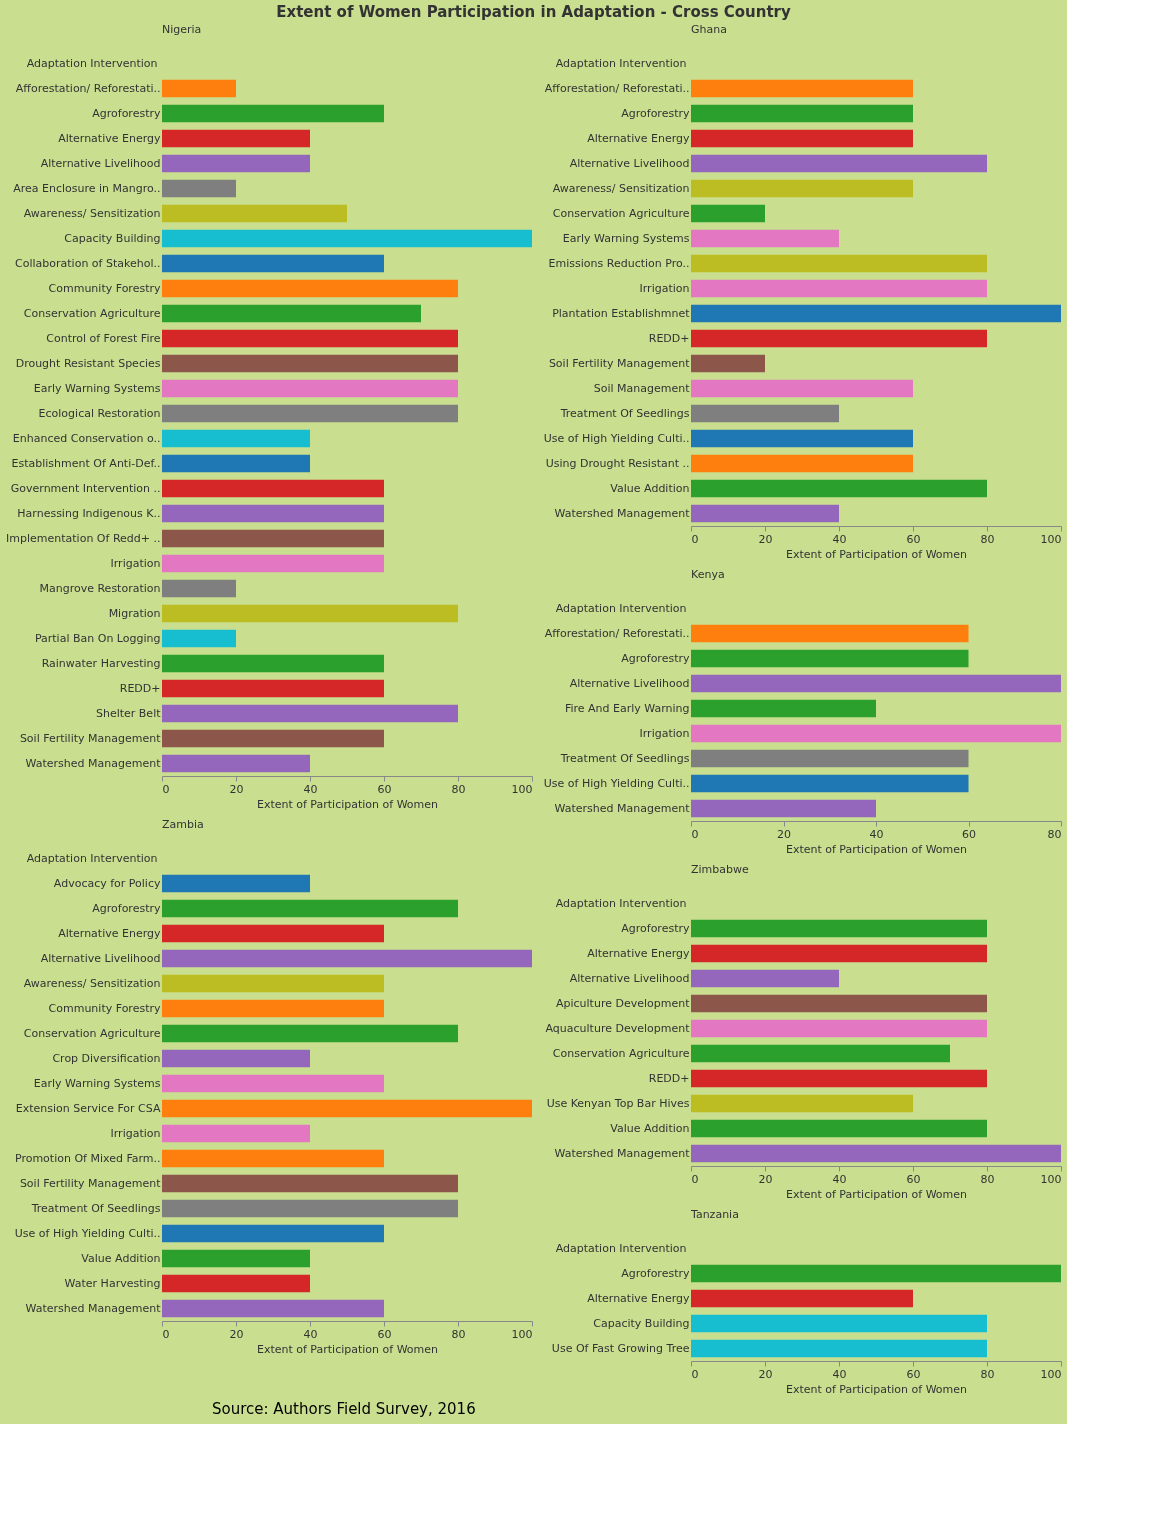 Image resolution: width=1154 pixels, height=1525 pixels. I want to click on y-tick-label: Ecological Restoration, so click(99, 413).